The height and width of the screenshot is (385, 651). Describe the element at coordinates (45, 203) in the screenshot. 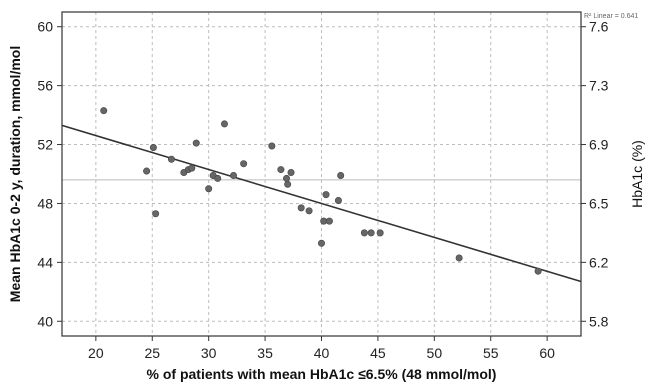

I see `y-tick-label: 48` at that location.